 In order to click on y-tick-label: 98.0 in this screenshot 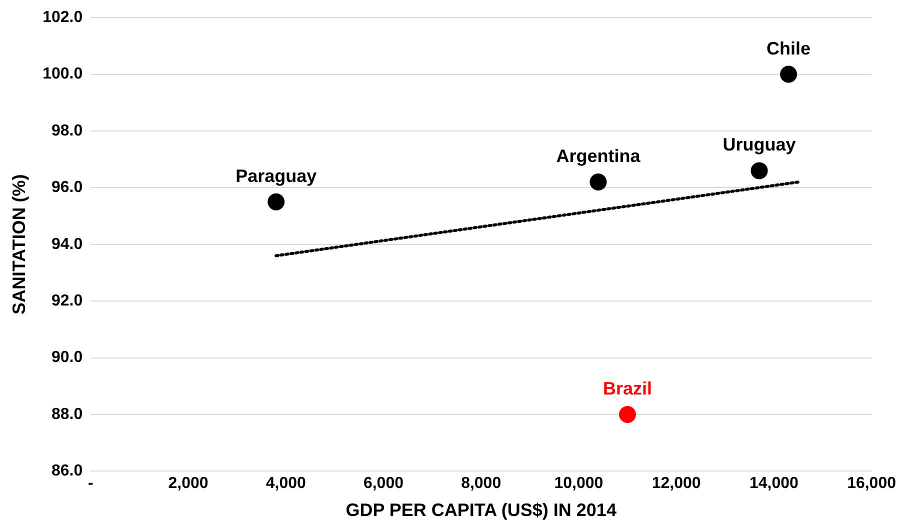, I will do `click(67, 131)`.